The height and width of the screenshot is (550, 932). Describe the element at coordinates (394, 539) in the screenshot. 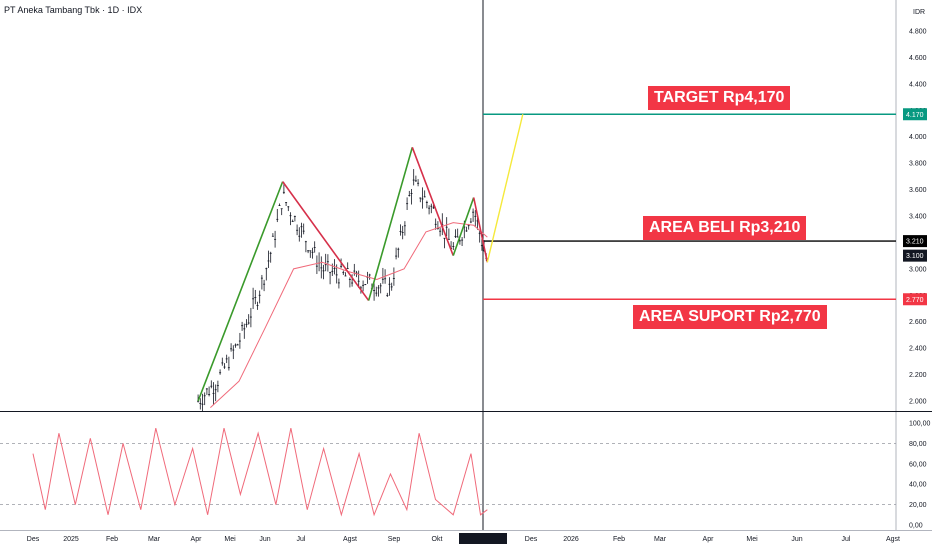

I see `time-tick-label: Sep` at that location.